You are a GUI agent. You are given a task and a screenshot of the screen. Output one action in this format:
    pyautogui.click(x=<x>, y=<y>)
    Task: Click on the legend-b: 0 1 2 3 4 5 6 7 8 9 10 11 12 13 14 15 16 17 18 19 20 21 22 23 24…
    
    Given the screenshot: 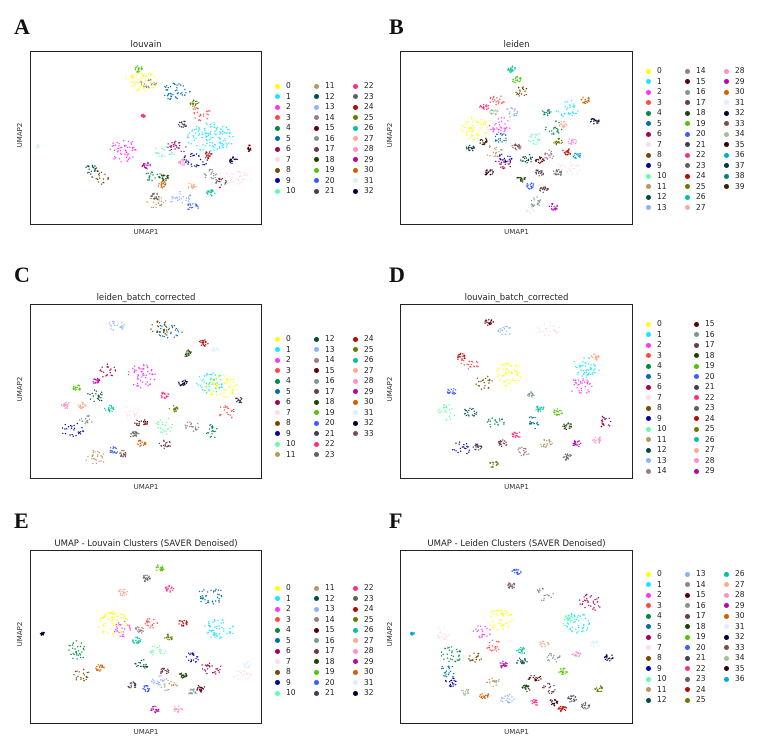 What is the action you would take?
    pyautogui.click(x=701, y=139)
    